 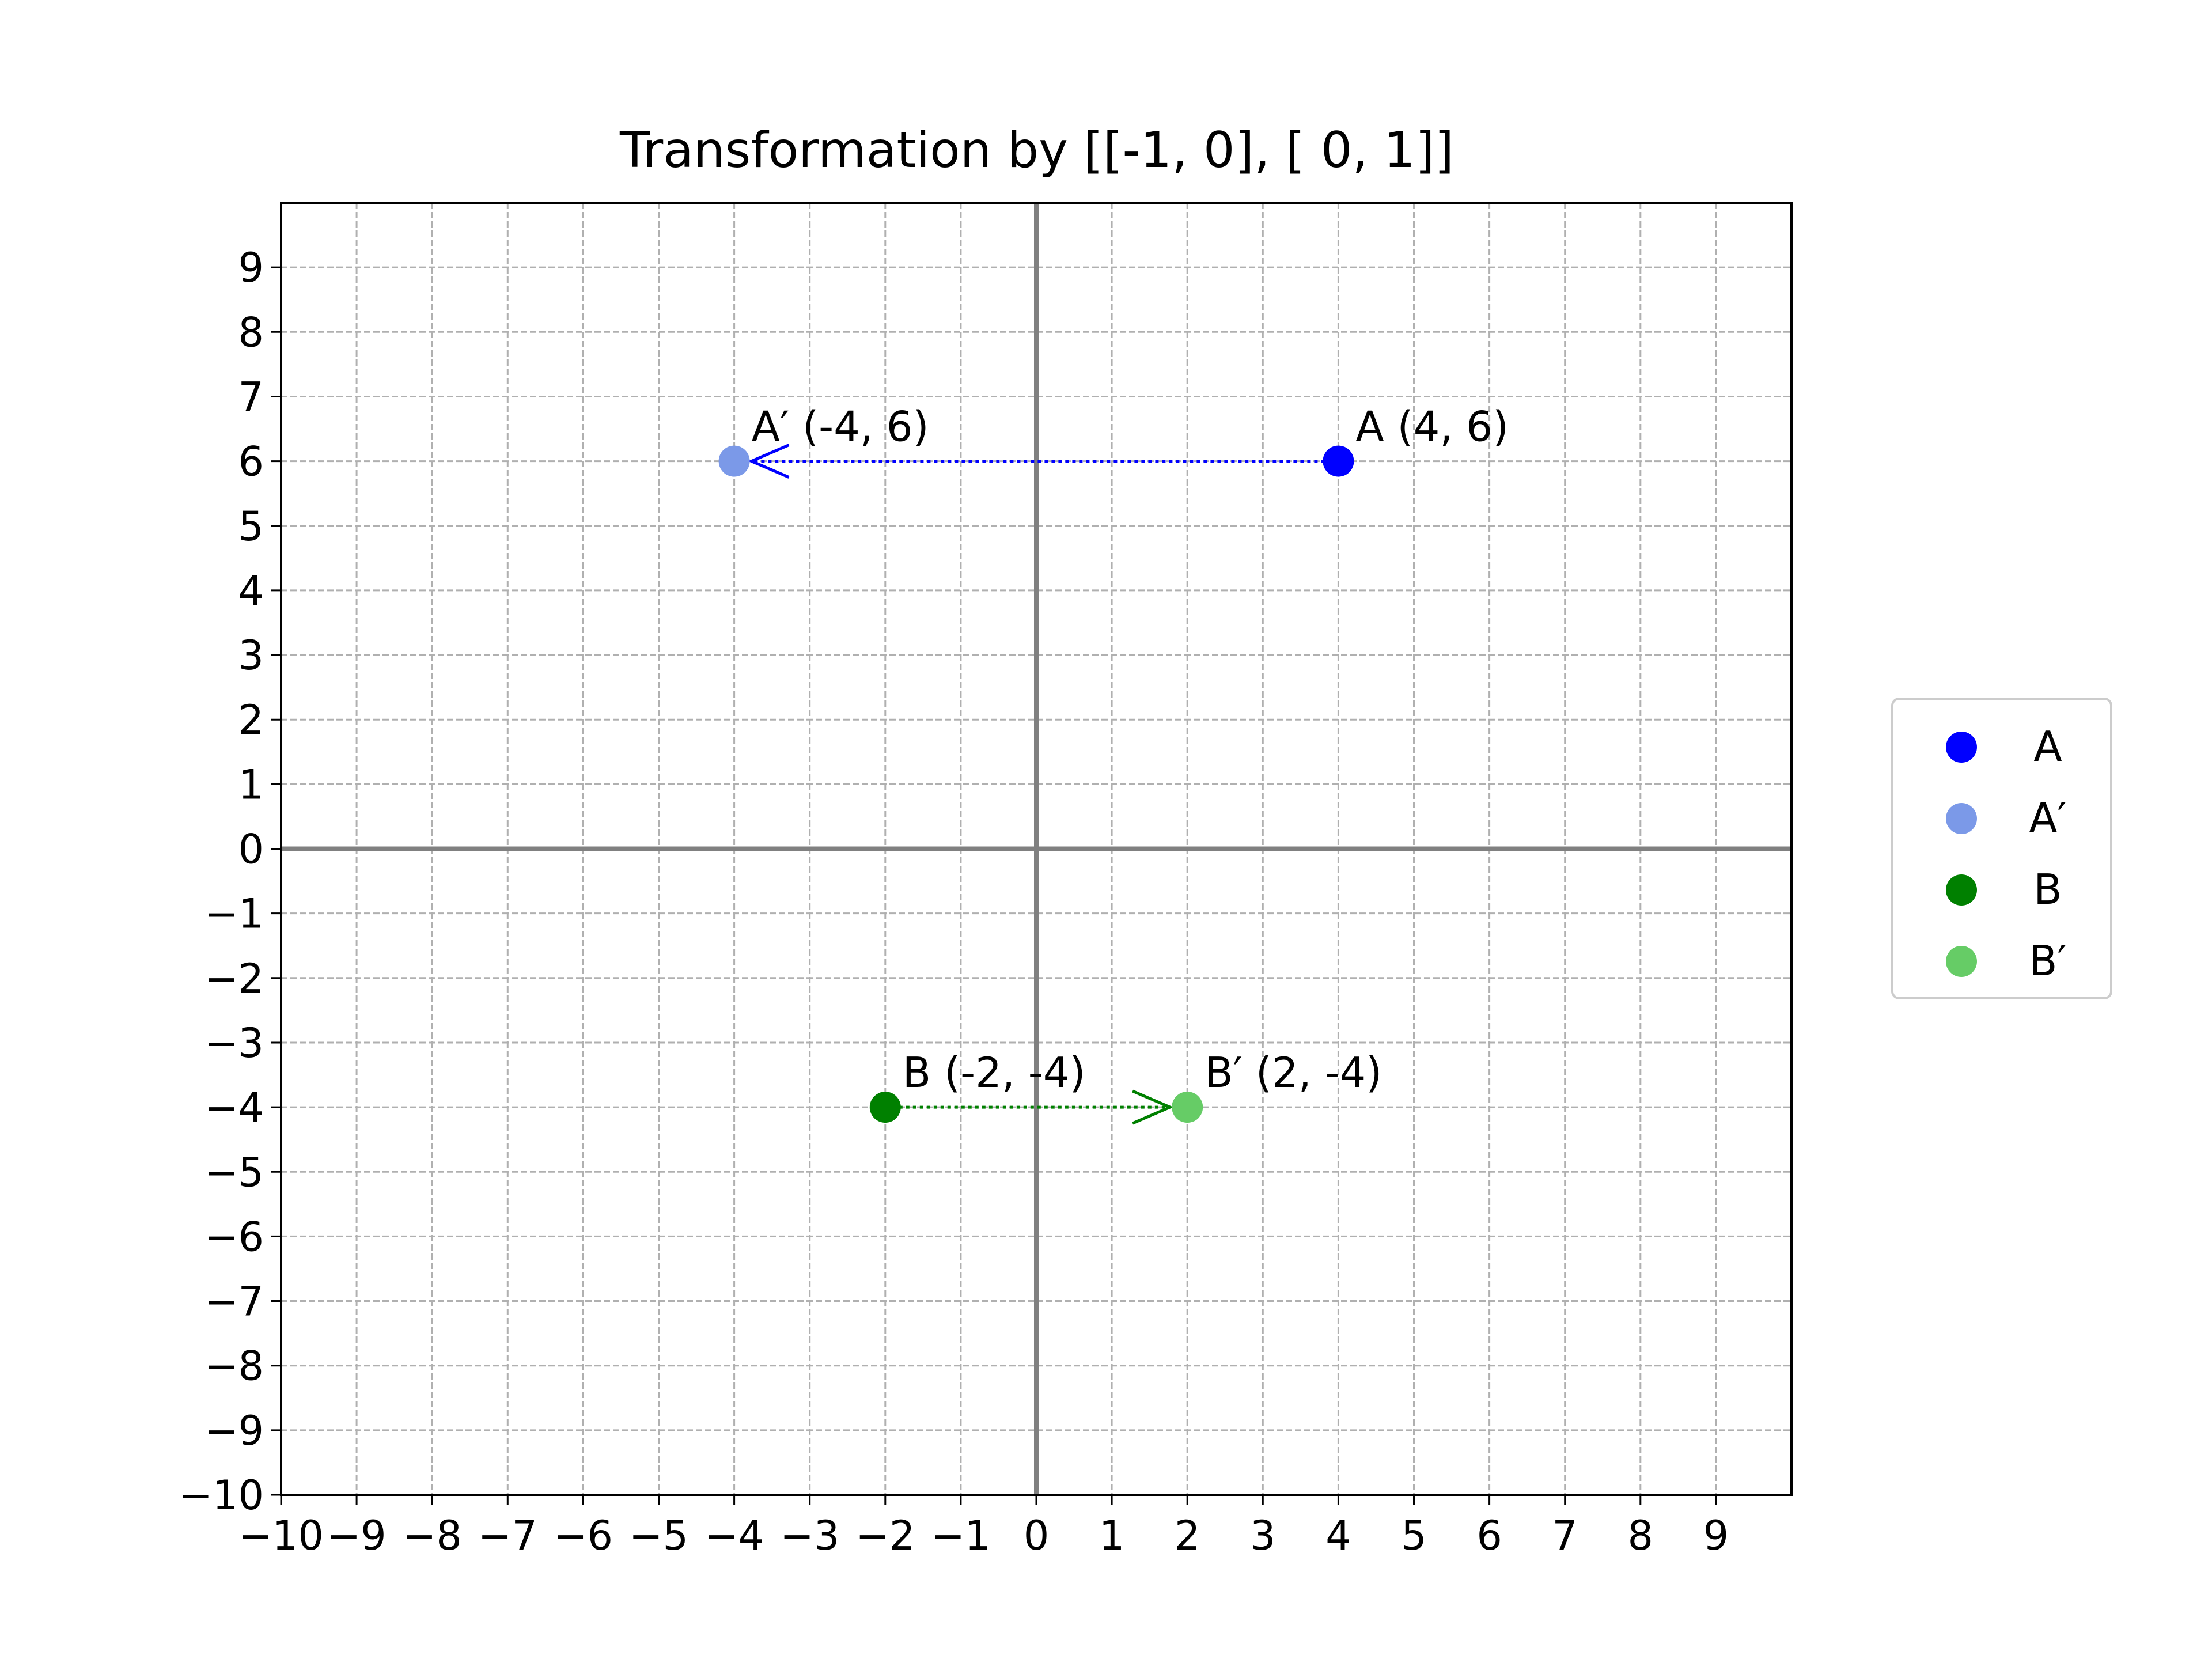 I want to click on x-tick-label: 6, so click(x=1489, y=1535).